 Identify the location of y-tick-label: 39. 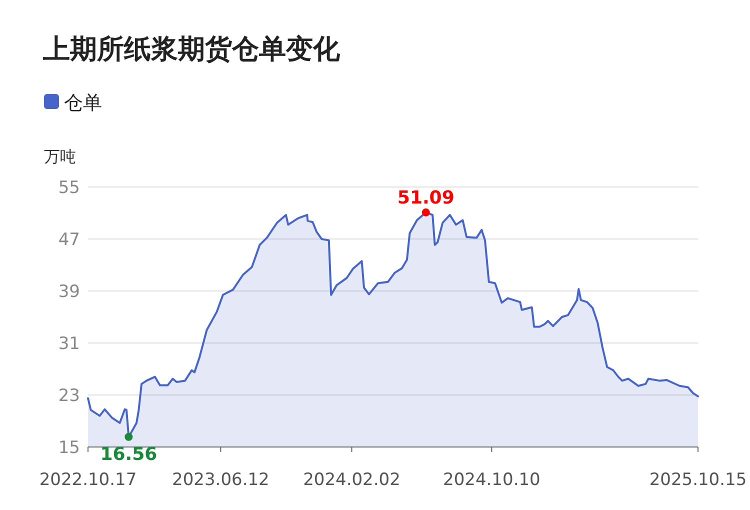
(69, 292).